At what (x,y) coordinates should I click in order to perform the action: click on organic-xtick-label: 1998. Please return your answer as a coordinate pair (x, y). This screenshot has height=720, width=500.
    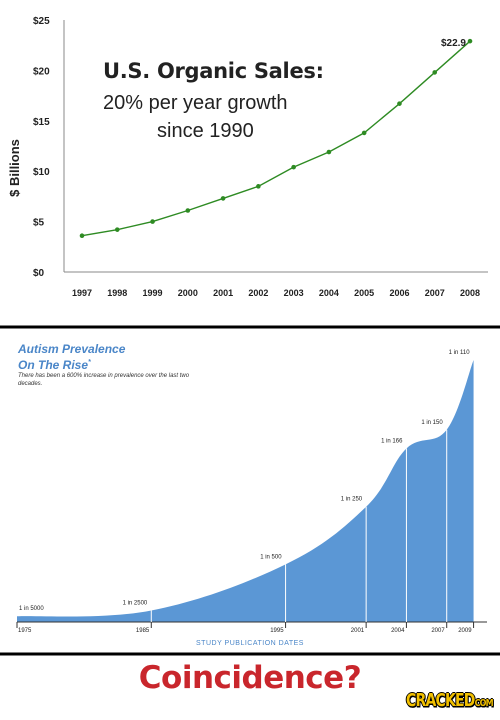
    Looking at the image, I should click on (117, 293).